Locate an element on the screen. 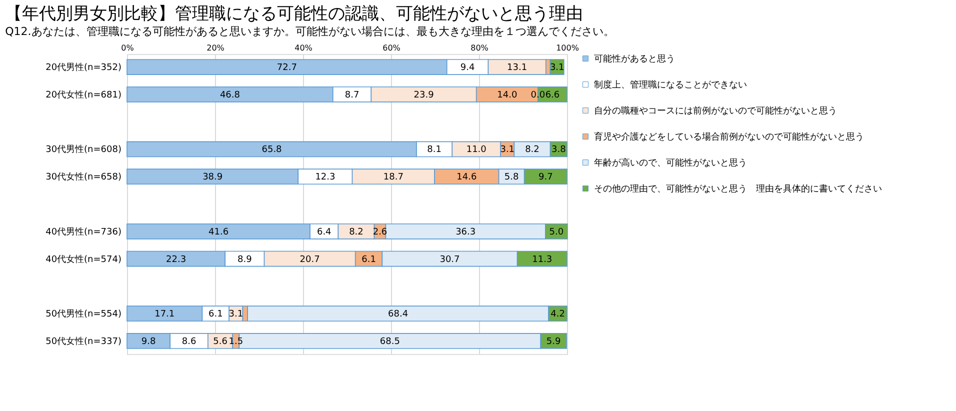 This screenshot has width=956, height=411. data-label: 13.1 is located at coordinates (517, 68).